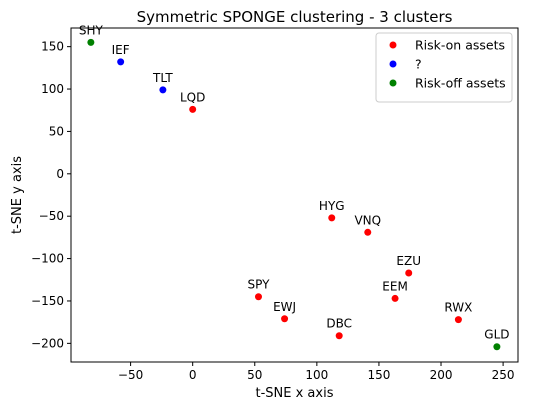 This screenshot has height=414, width=534. What do you see at coordinates (121, 50) in the screenshot?
I see `point-label-ief: IEF` at bounding box center [121, 50].